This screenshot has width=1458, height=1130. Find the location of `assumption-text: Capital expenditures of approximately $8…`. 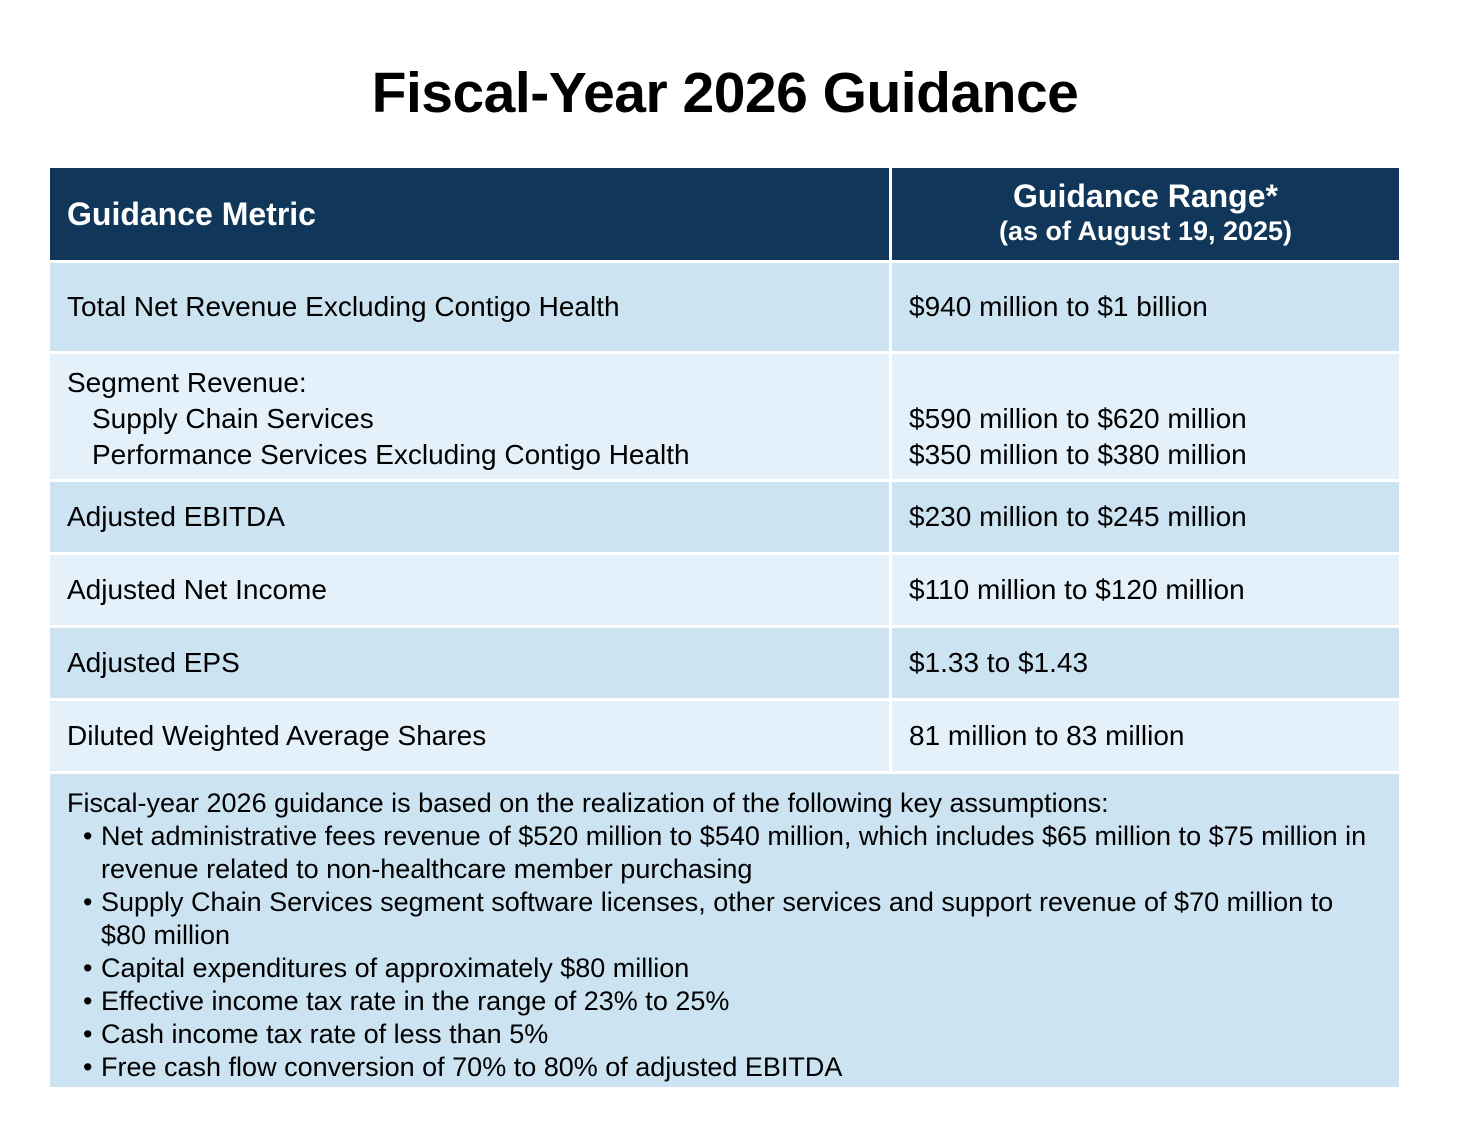

assumption-text: Capital expenditures of approximately $8… is located at coordinates (395, 968).